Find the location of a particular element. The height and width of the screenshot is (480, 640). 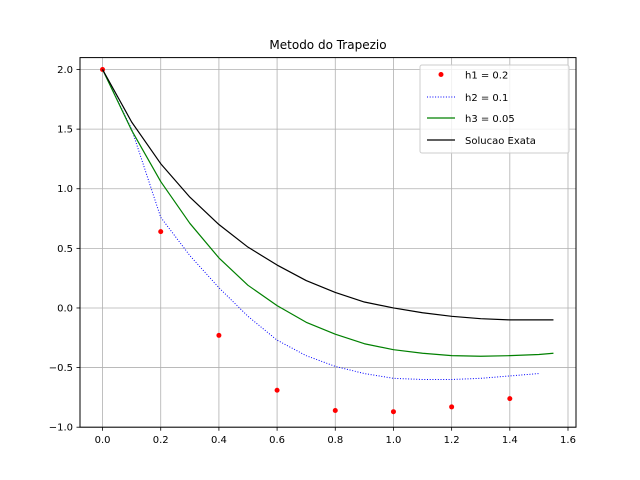

legend-box is located at coordinates (494, 109).